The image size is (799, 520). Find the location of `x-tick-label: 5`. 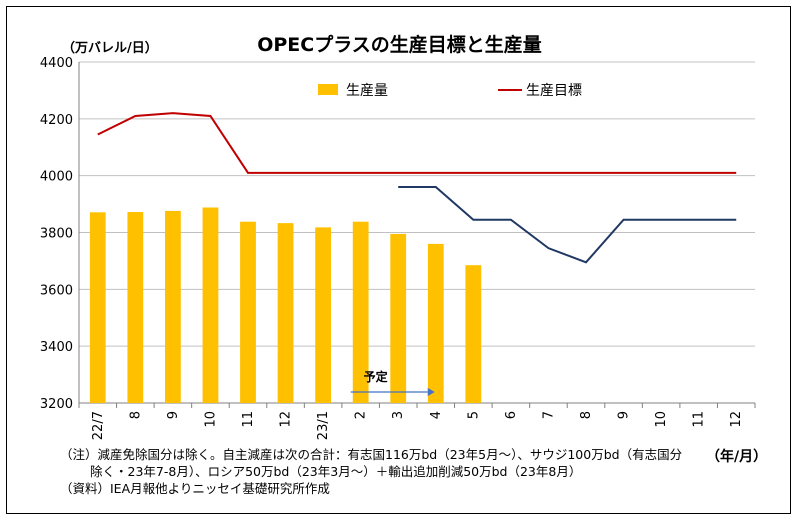

x-tick-label: 5 is located at coordinates (473, 415).